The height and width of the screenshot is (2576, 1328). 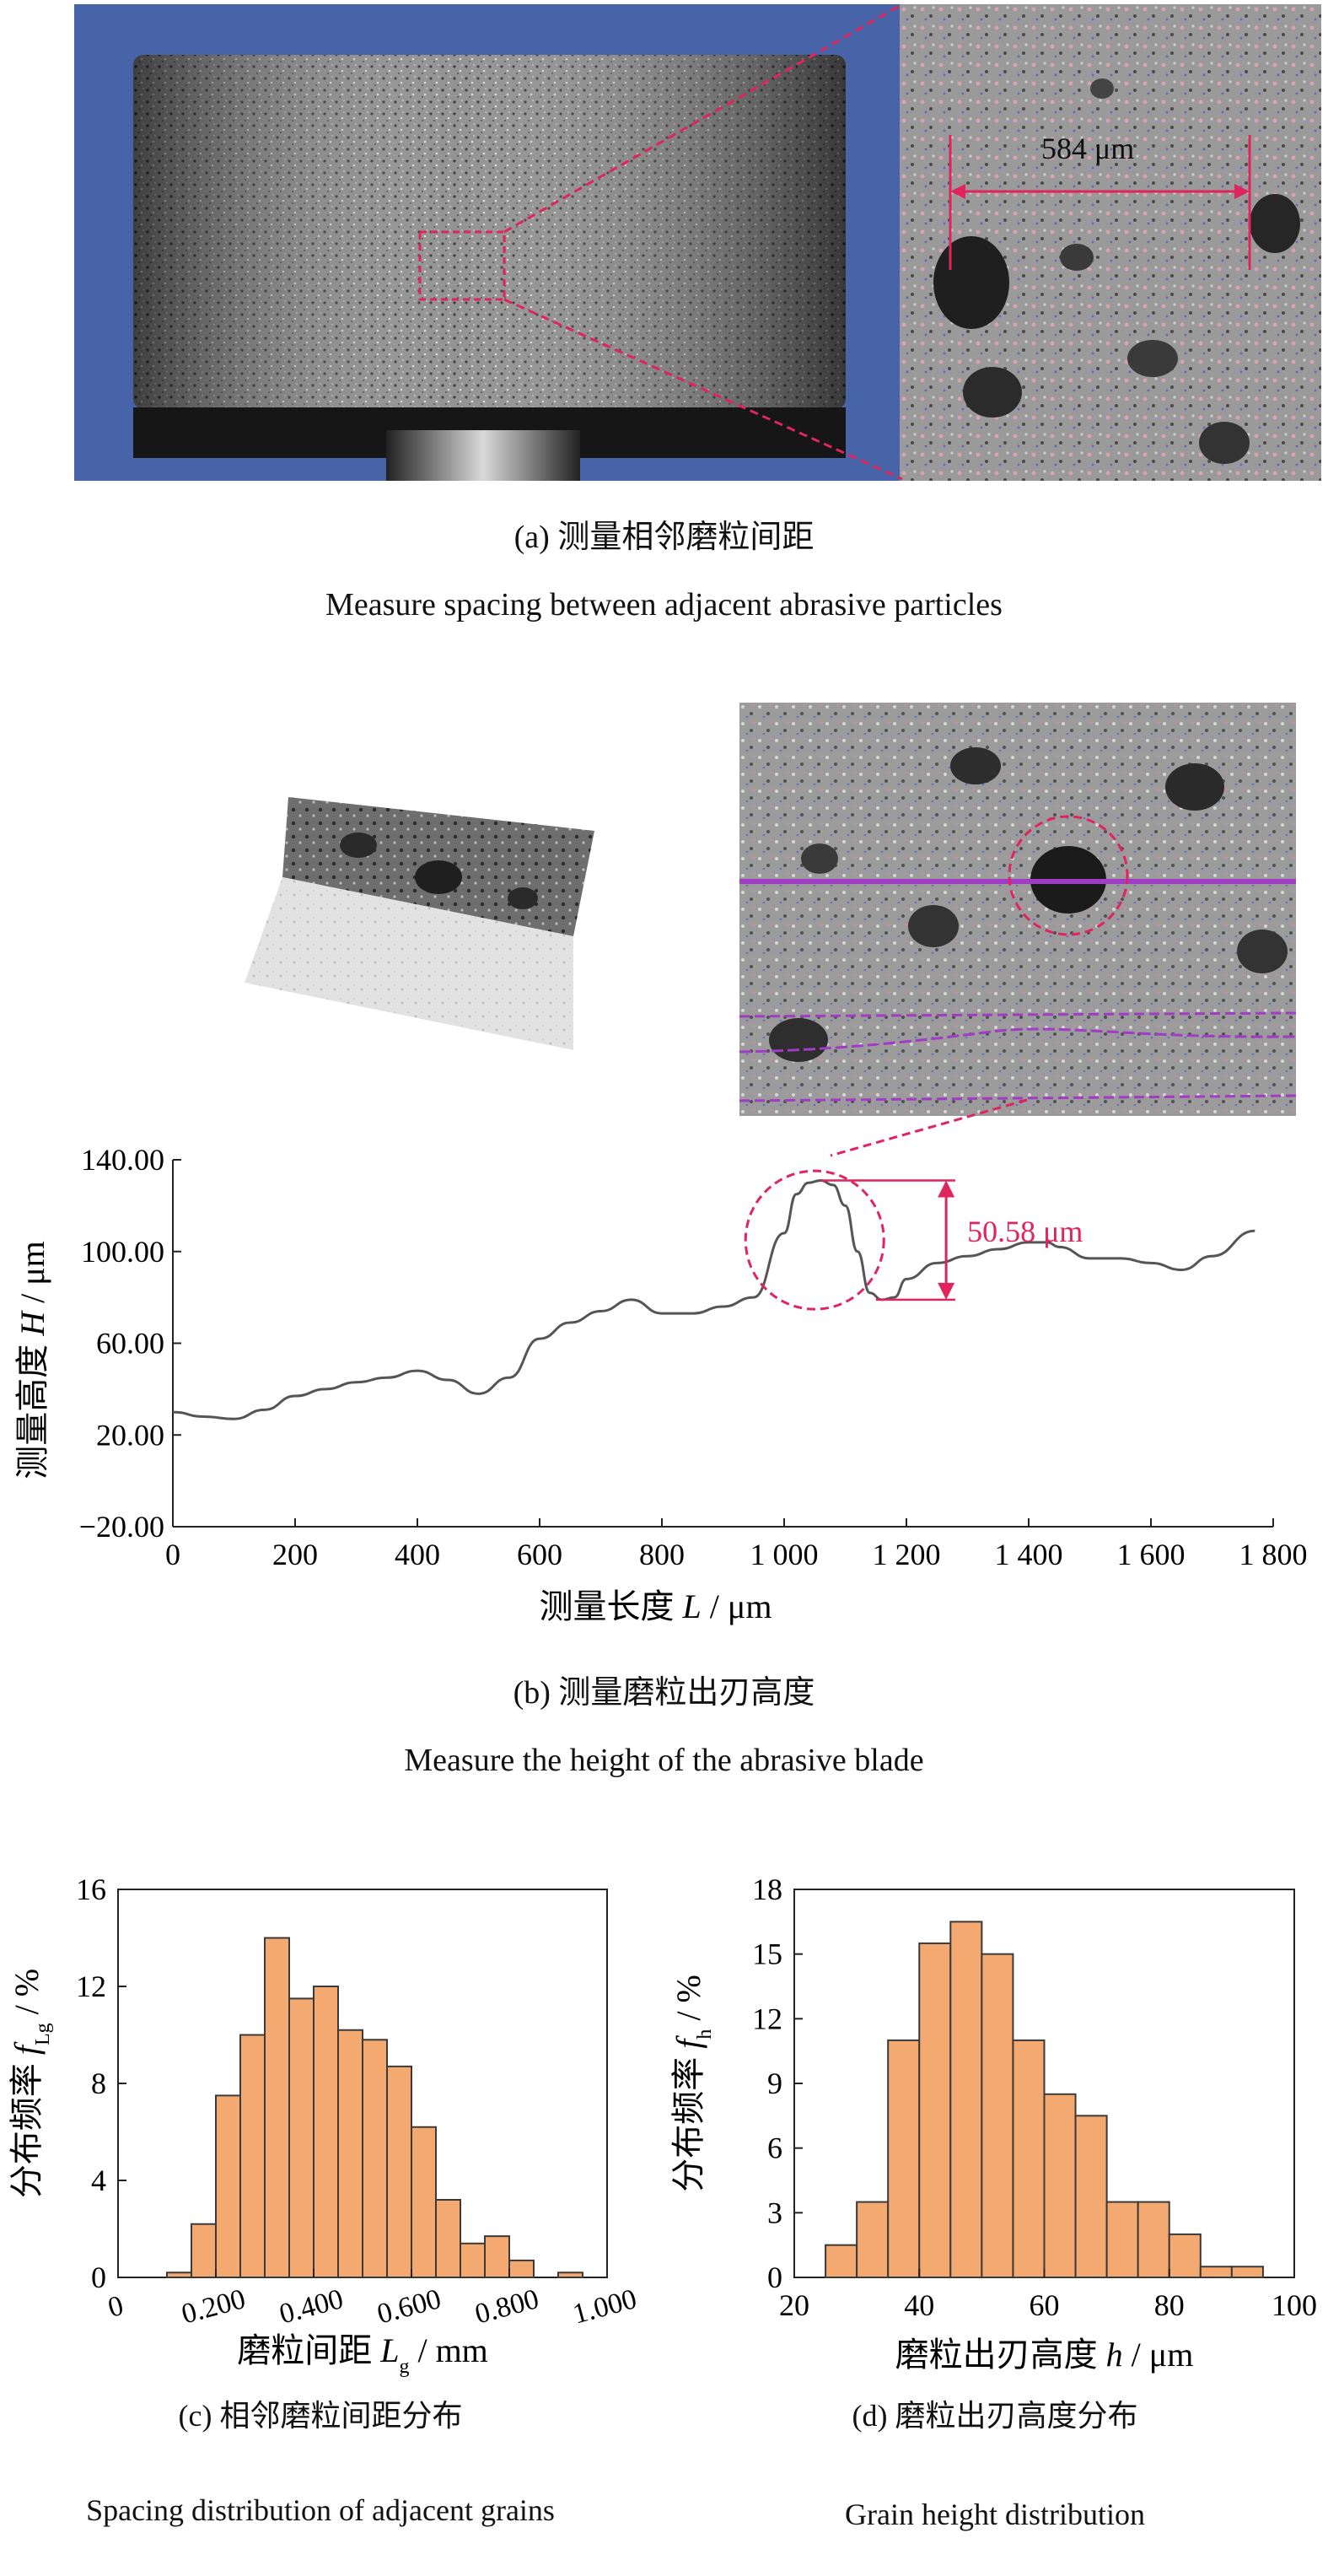 I want to click on zoom-connector-lines, so click(x=703, y=242).